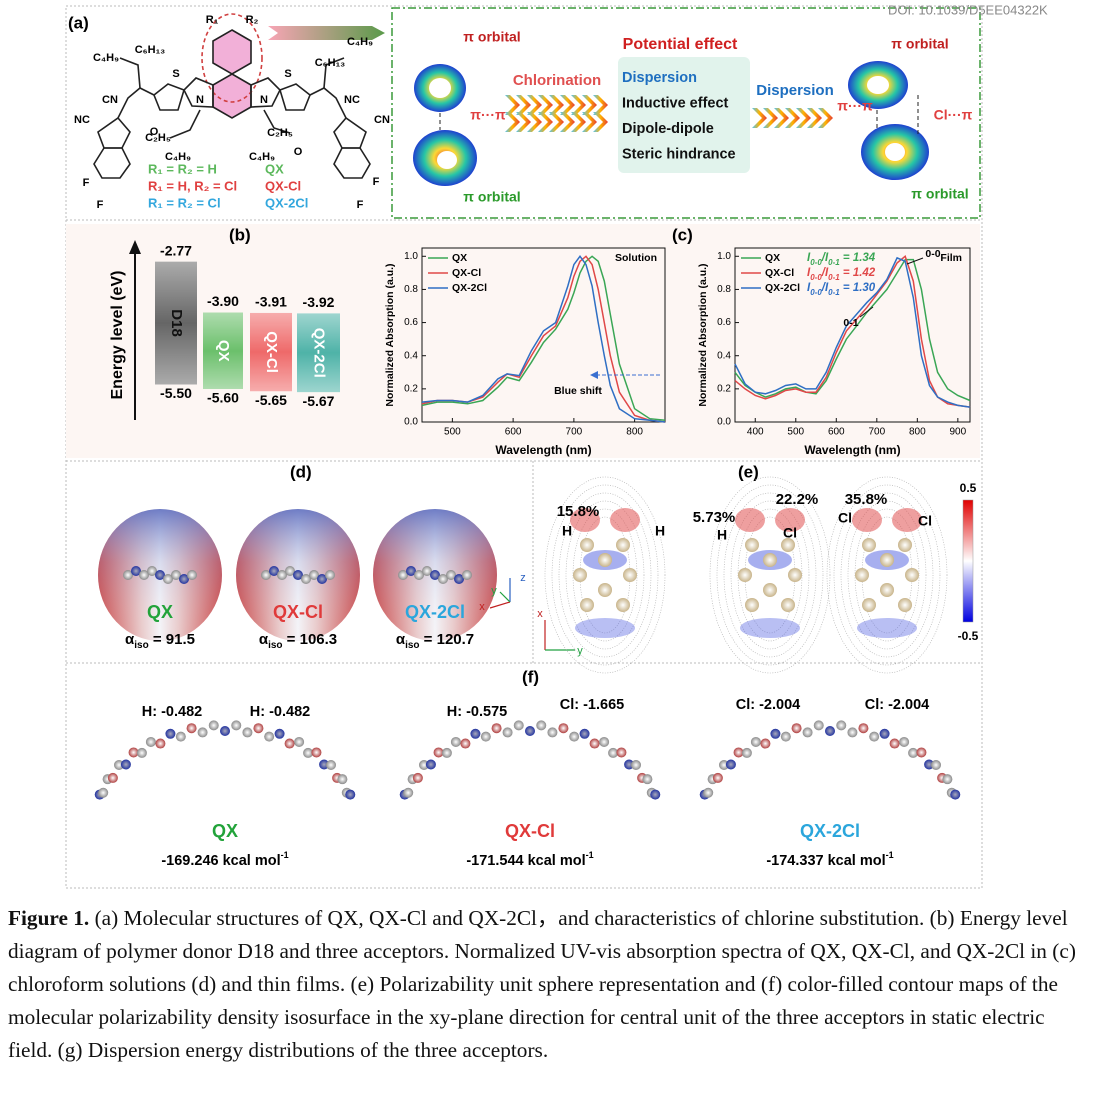 This screenshot has height=1103, width=1093. I want to click on ratio-label: I0-0/I0-1 = 1.34, so click(841, 259).